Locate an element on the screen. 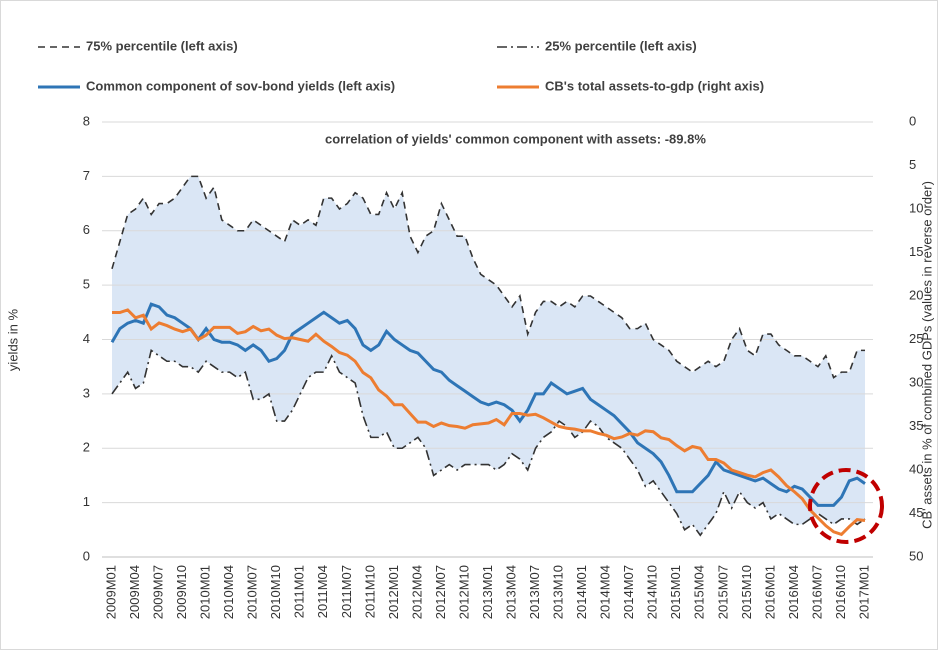 The image size is (938, 650). x-tick-label: 2010M04 is located at coordinates (228, 592).